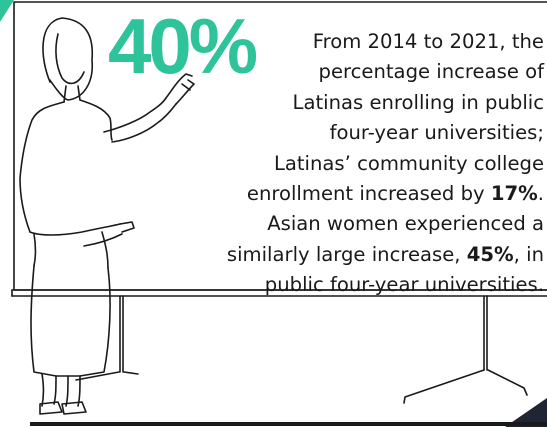  What do you see at coordinates (404, 285) in the screenshot?
I see `text-line: public four-year universities.` at bounding box center [404, 285].